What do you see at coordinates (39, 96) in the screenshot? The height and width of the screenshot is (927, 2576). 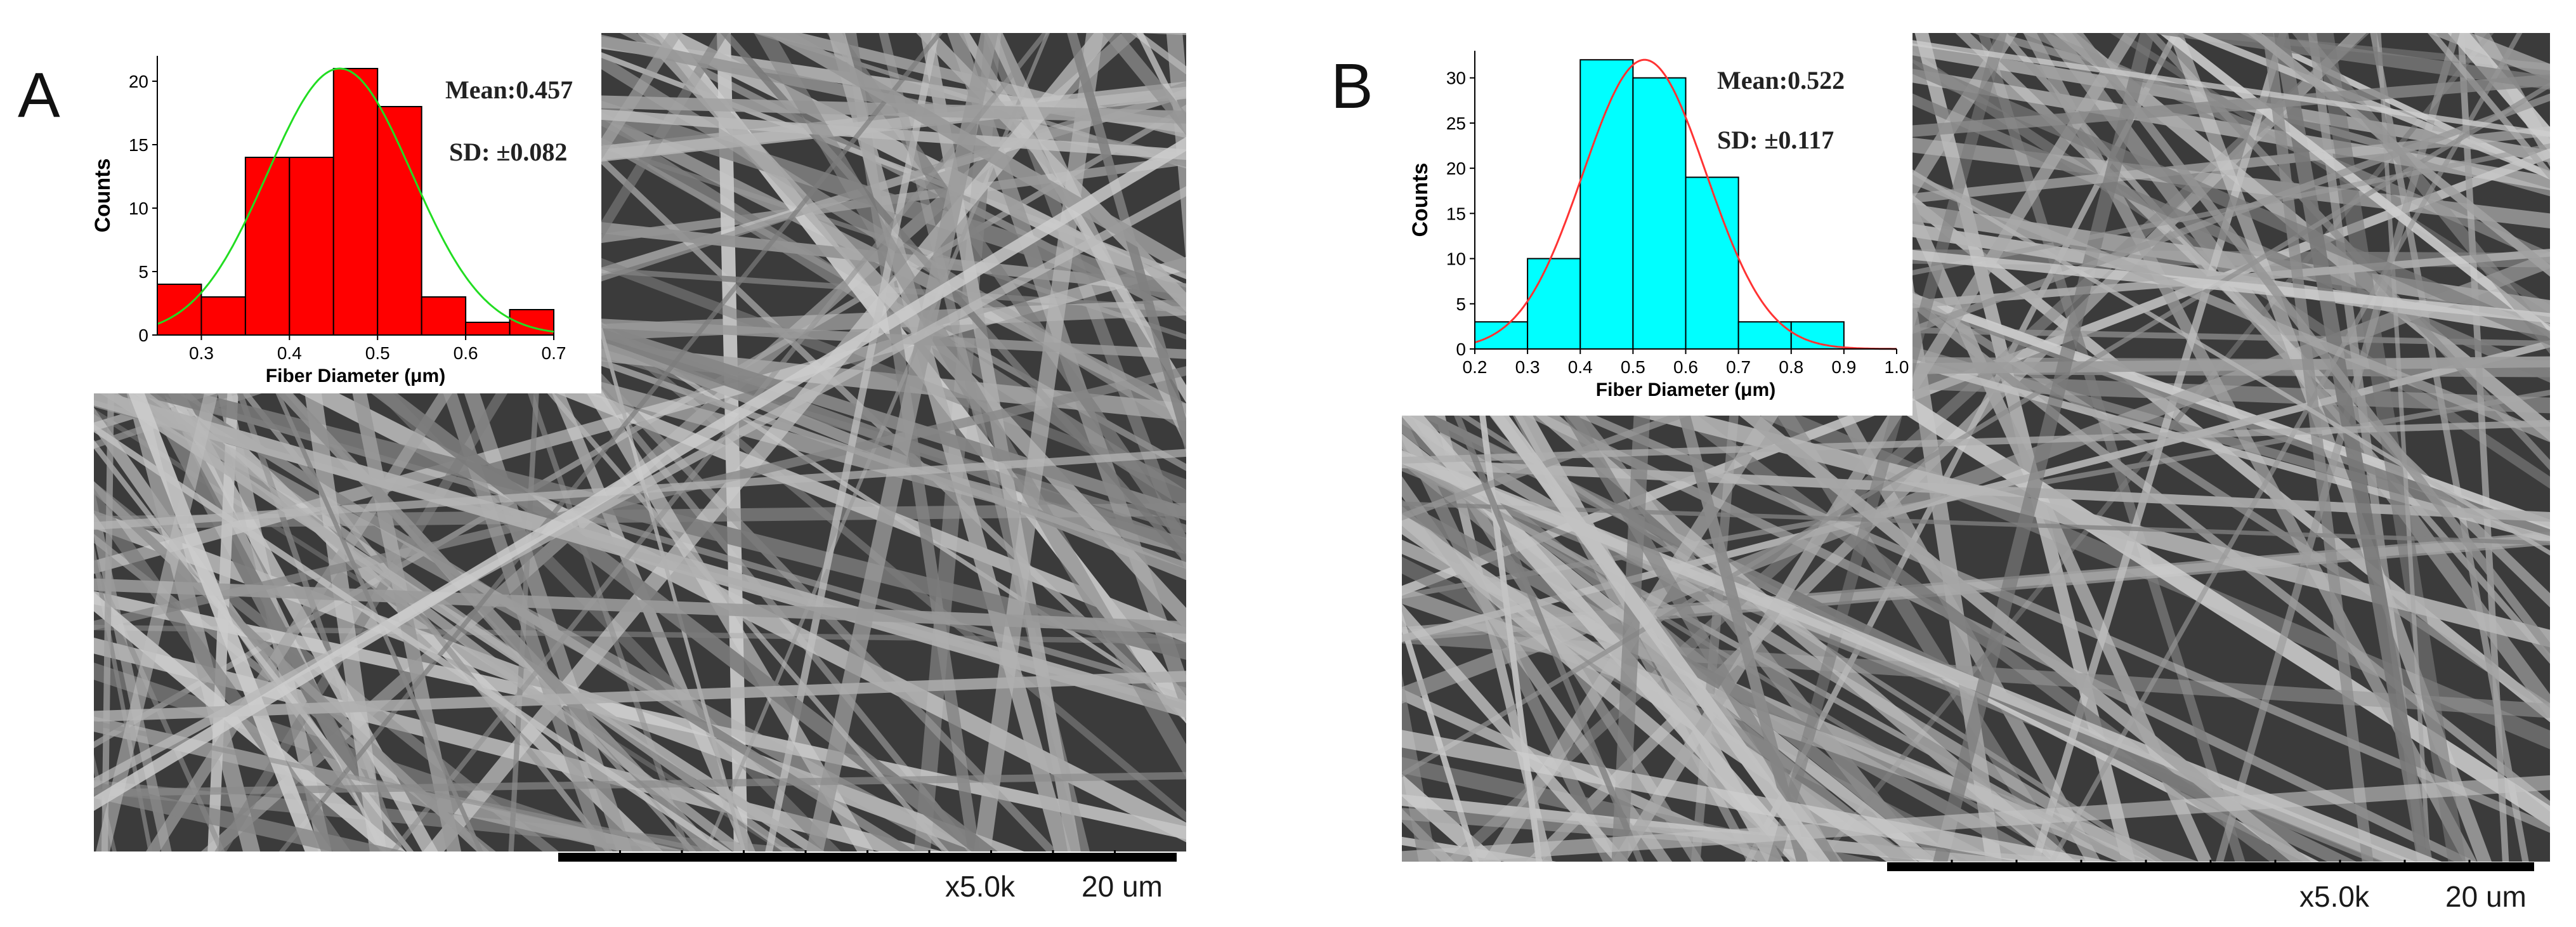 I see `panel-a-label: A` at bounding box center [39, 96].